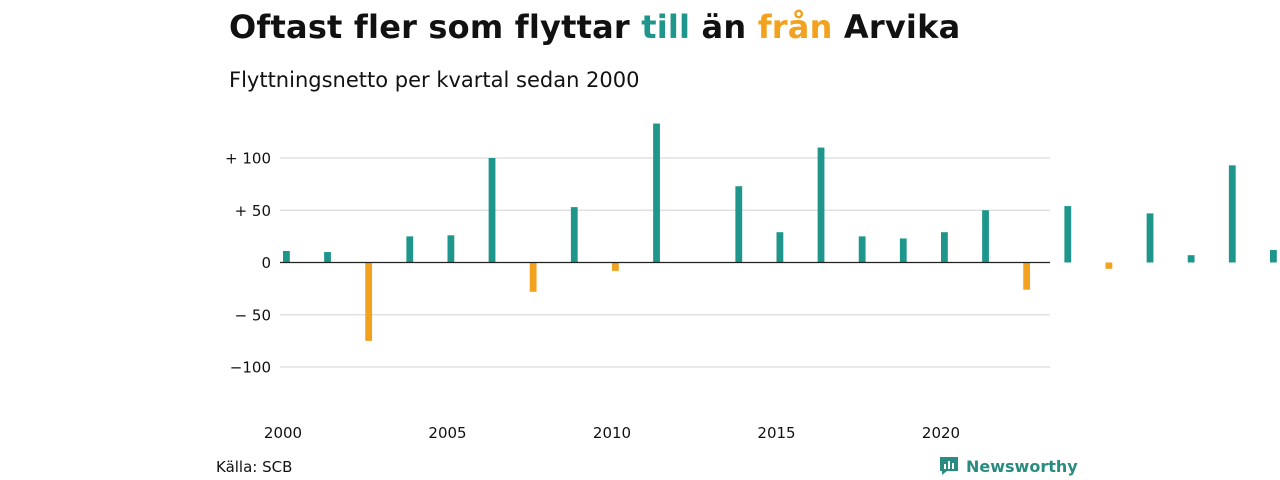 This screenshot has height=480, width=1280. I want to click on y-tick-label: −100, so click(250, 368).